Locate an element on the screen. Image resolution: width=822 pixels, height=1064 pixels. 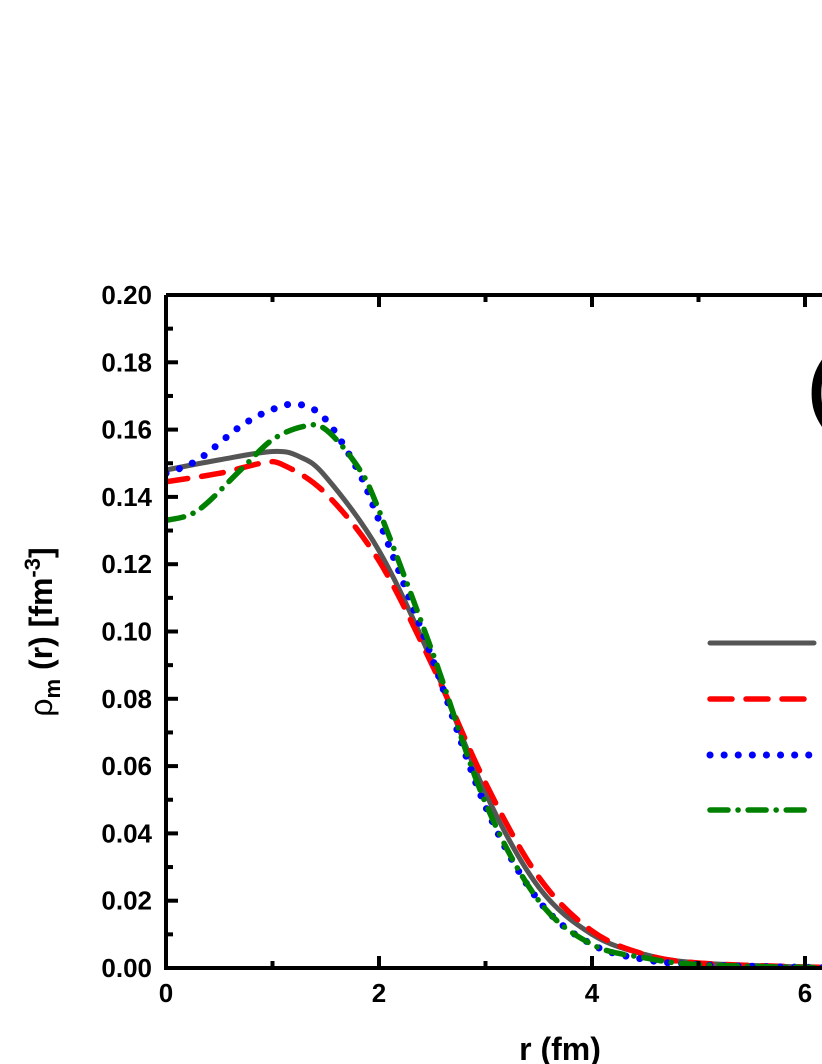
y-tick-label: 0.02 is located at coordinates (126, 901).